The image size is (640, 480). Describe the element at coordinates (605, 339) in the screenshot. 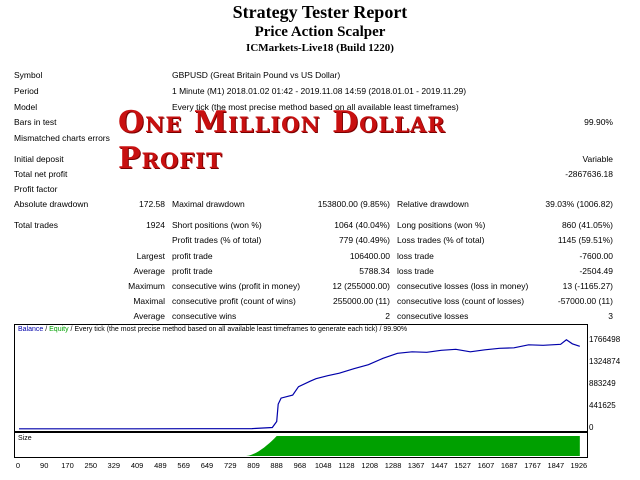

I see `y-tick-label: 1766498` at that location.